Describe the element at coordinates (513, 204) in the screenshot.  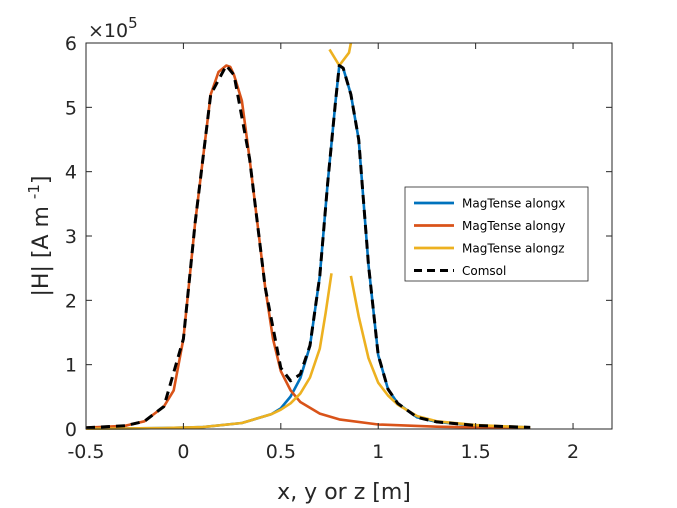
I see `legend-label-1: MagTense alongx` at that location.